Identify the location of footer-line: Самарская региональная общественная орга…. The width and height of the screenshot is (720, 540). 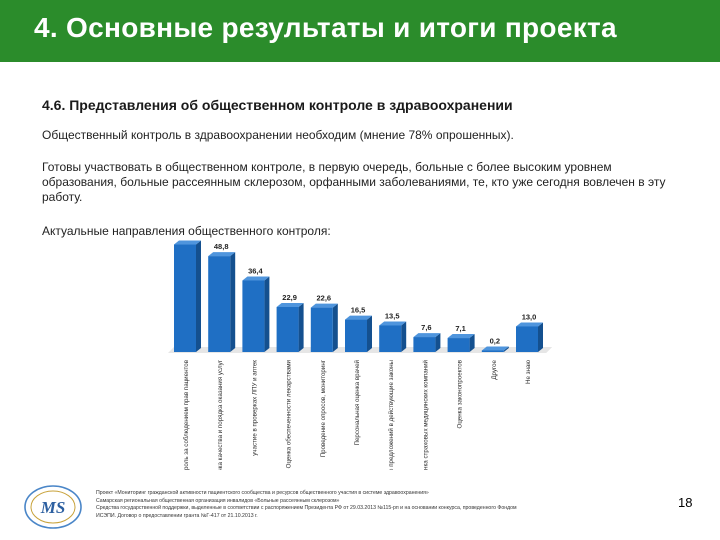
(218, 500).